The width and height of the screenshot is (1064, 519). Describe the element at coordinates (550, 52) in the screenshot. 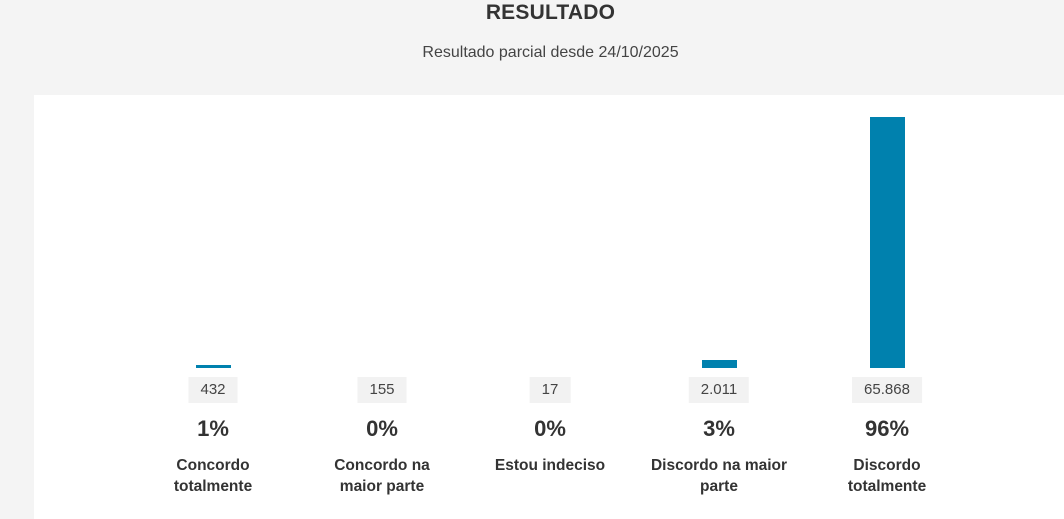

I see `results-subtitle: Resultado parcial desde 24/10/2025` at that location.